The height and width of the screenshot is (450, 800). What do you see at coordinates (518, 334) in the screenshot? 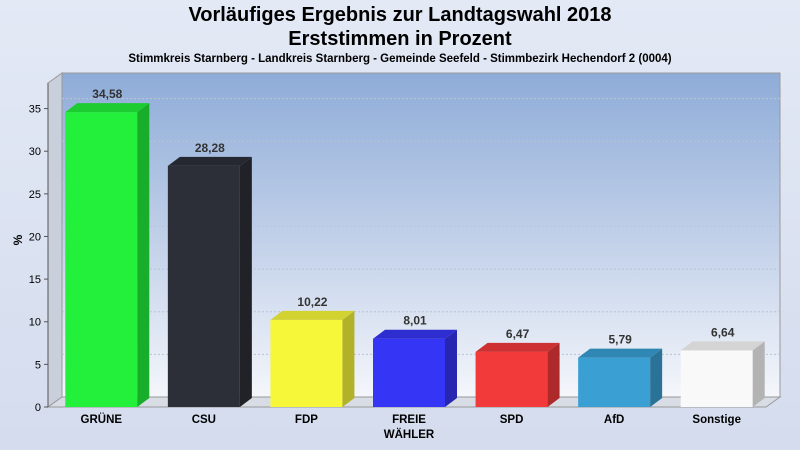
I see `value-label: 6,47` at bounding box center [518, 334].